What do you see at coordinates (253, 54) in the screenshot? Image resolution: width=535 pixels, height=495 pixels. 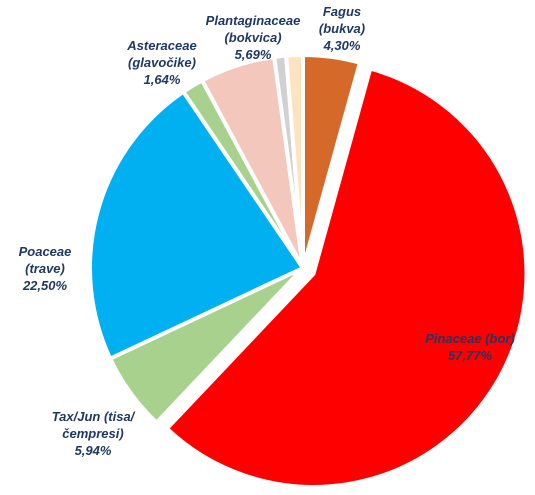 I see `value-label: 5,69%` at bounding box center [253, 54].